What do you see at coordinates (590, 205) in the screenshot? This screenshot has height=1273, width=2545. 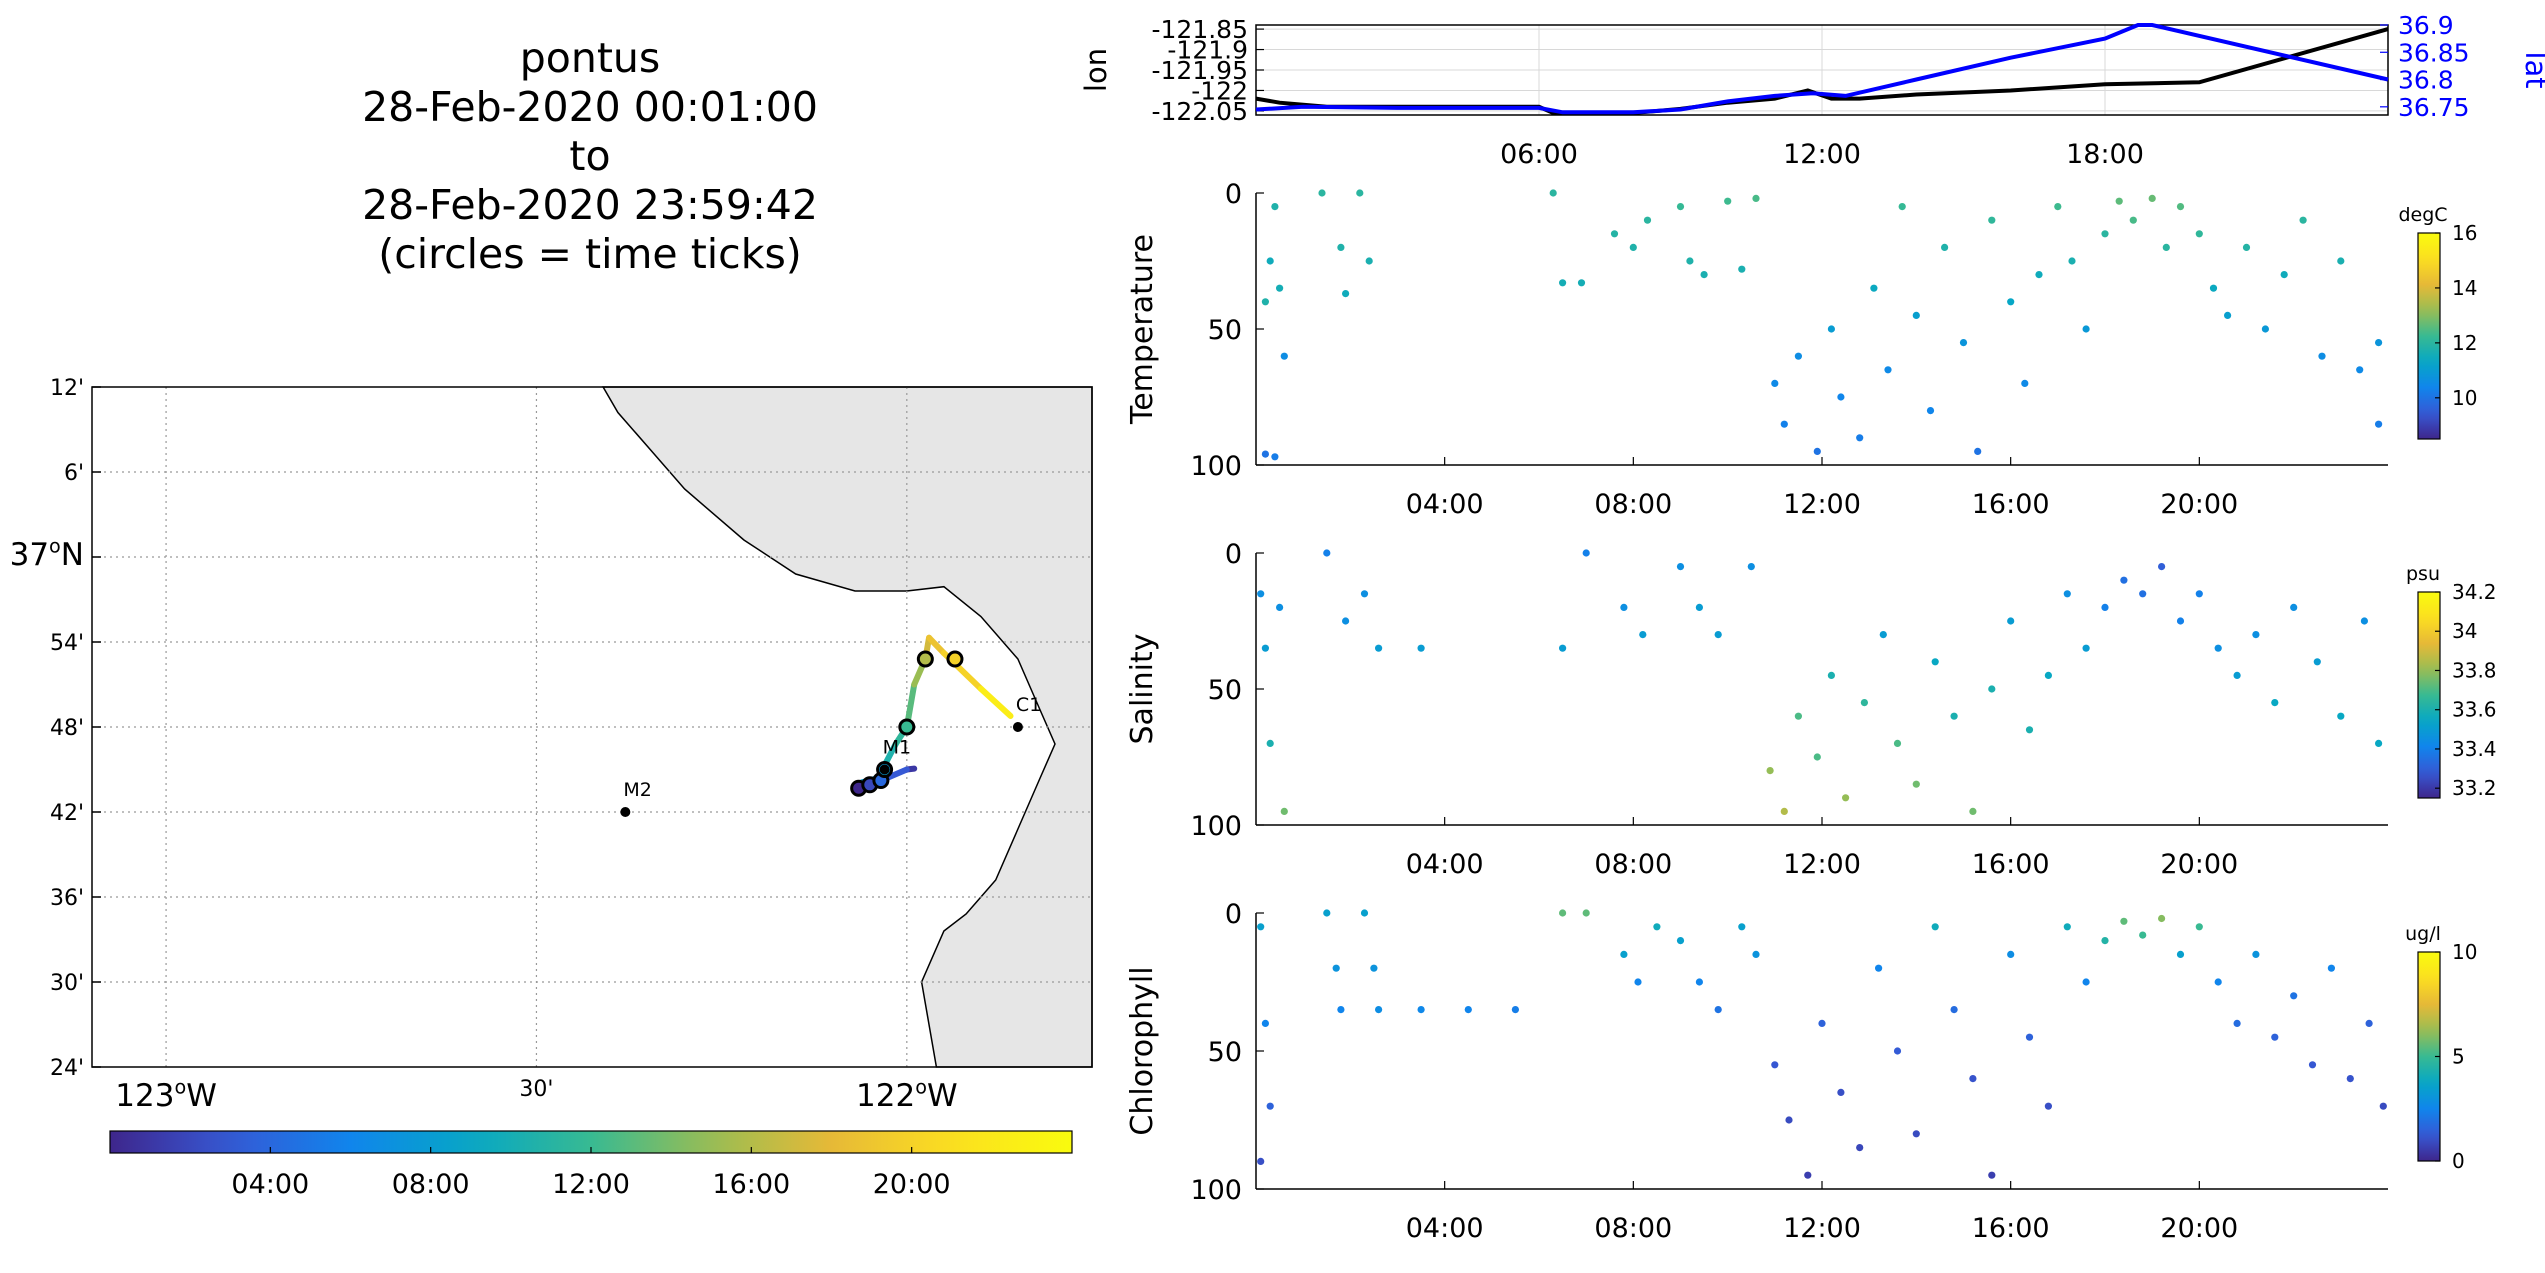 I see `title-end-time: 28-Feb-2020 23:59:42` at bounding box center [590, 205].